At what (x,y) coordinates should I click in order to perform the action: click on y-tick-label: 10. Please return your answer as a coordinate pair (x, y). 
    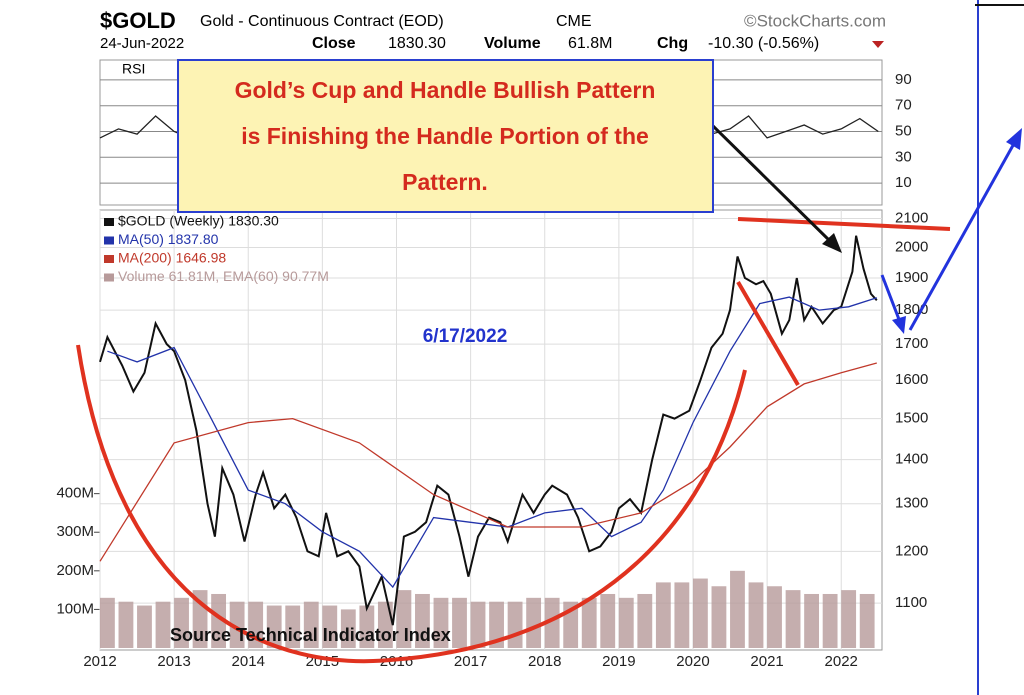
    Looking at the image, I should click on (903, 182).